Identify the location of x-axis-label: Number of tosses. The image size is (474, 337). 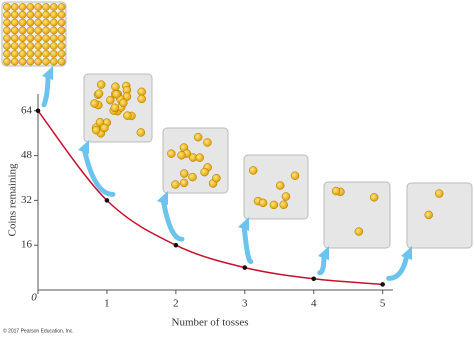
(210, 323).